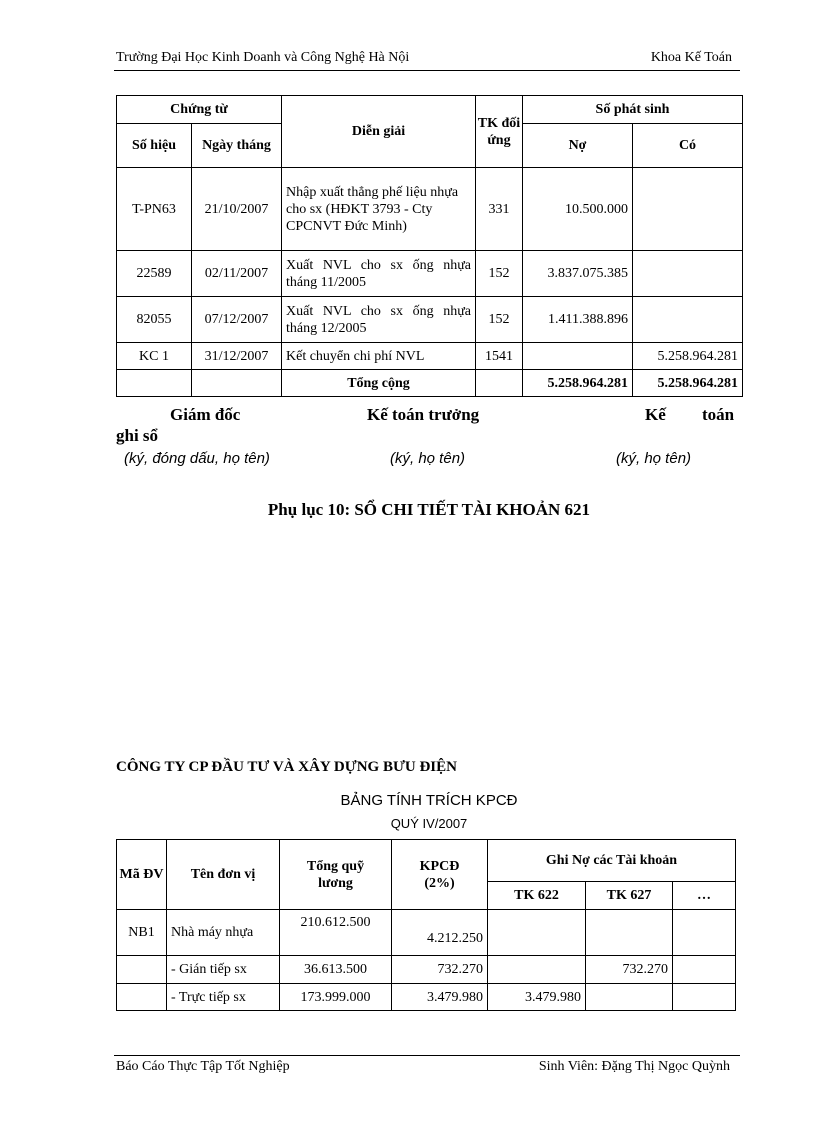 The height and width of the screenshot is (1123, 816). I want to click on header-no: Nợ, so click(577, 145).